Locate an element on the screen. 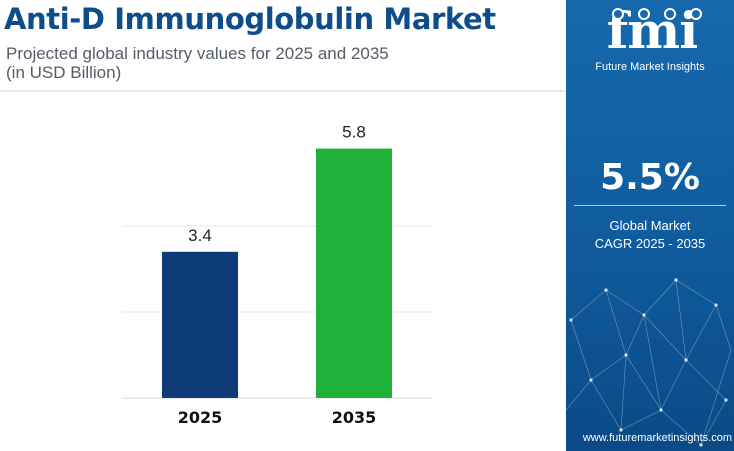 The image size is (734, 451). fmi-logo: fmi is located at coordinates (652, 38).